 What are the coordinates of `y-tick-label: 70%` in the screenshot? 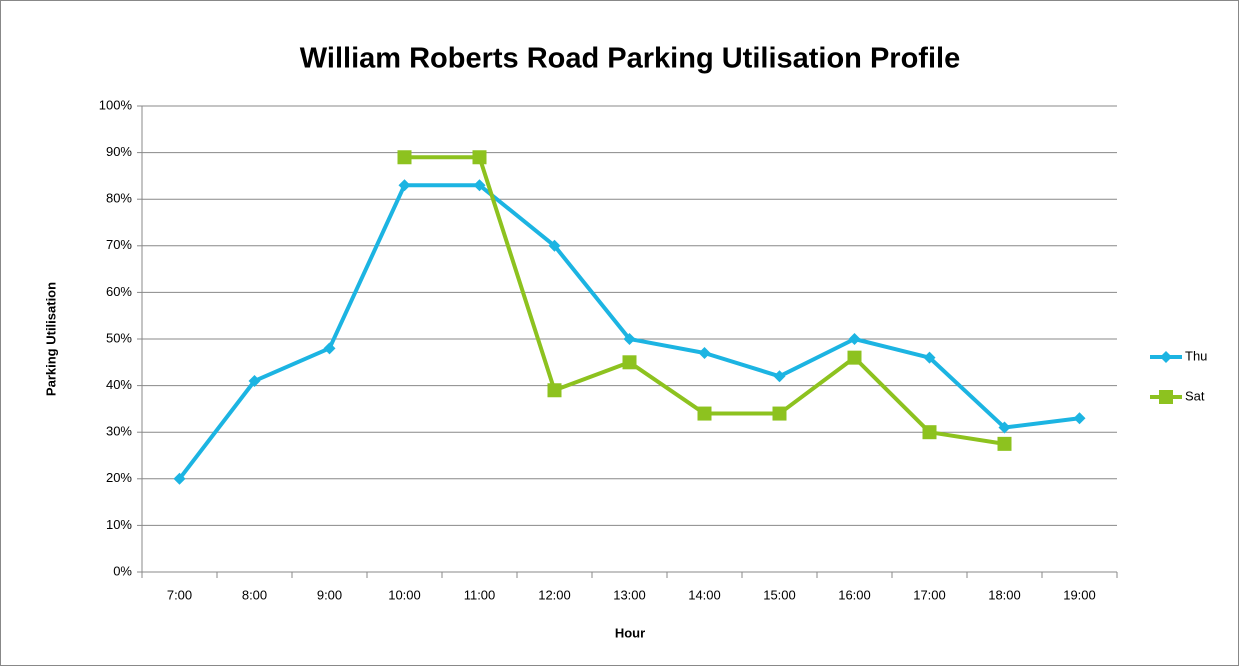 It's located at (119, 244).